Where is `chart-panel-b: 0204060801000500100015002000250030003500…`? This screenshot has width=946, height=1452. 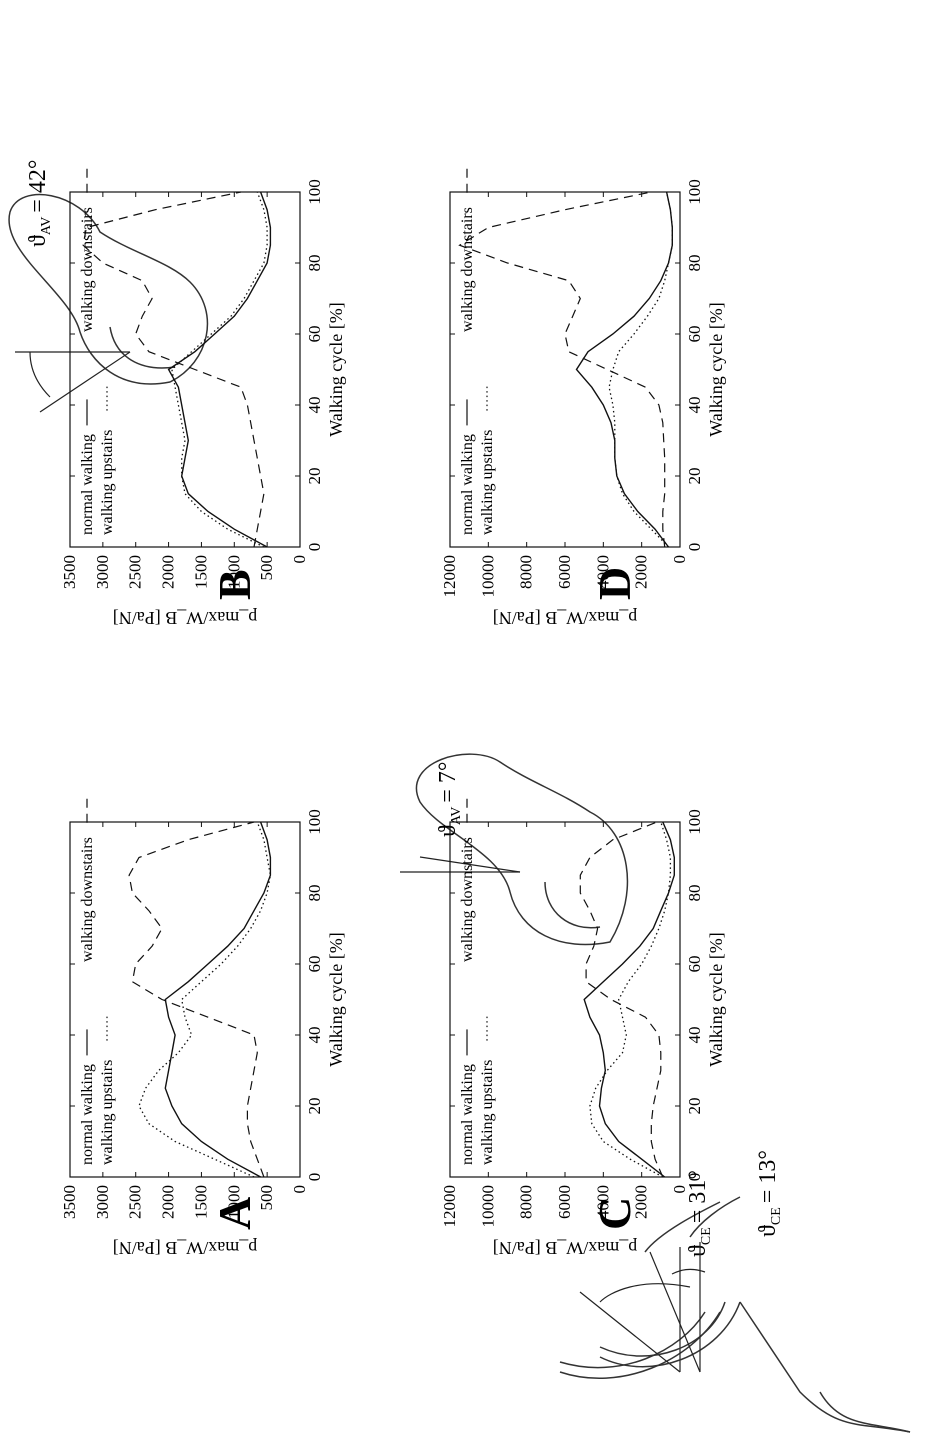 chart-panel-b: 0204060801000500100015002000250030003500… is located at coordinates (203, 397).